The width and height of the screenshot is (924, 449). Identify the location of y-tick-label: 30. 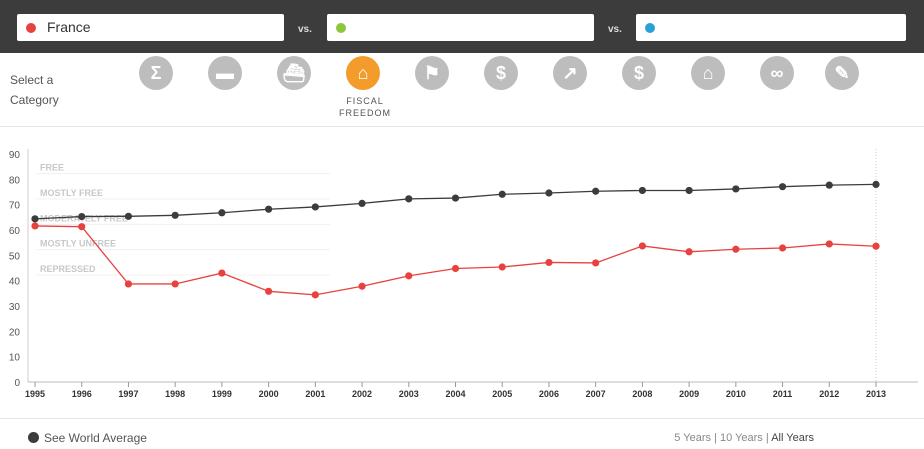
(15, 307).